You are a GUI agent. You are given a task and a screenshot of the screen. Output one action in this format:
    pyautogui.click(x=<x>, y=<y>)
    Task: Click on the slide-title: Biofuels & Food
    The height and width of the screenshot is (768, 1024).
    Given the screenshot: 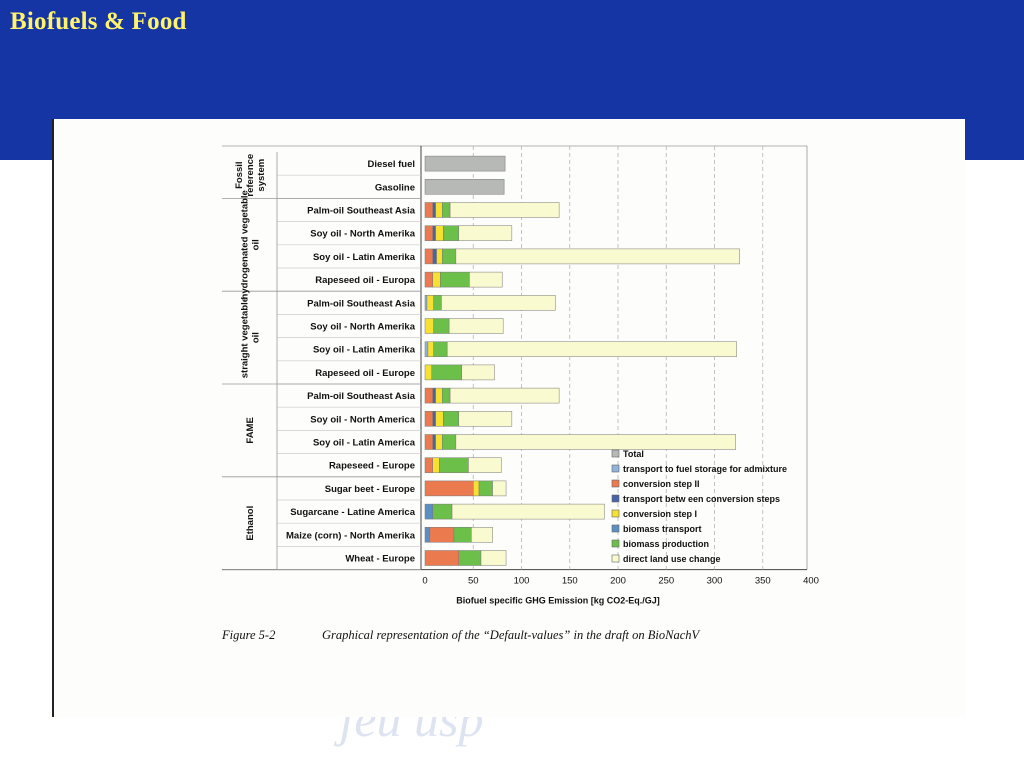 What is the action you would take?
    pyautogui.click(x=98, y=21)
    